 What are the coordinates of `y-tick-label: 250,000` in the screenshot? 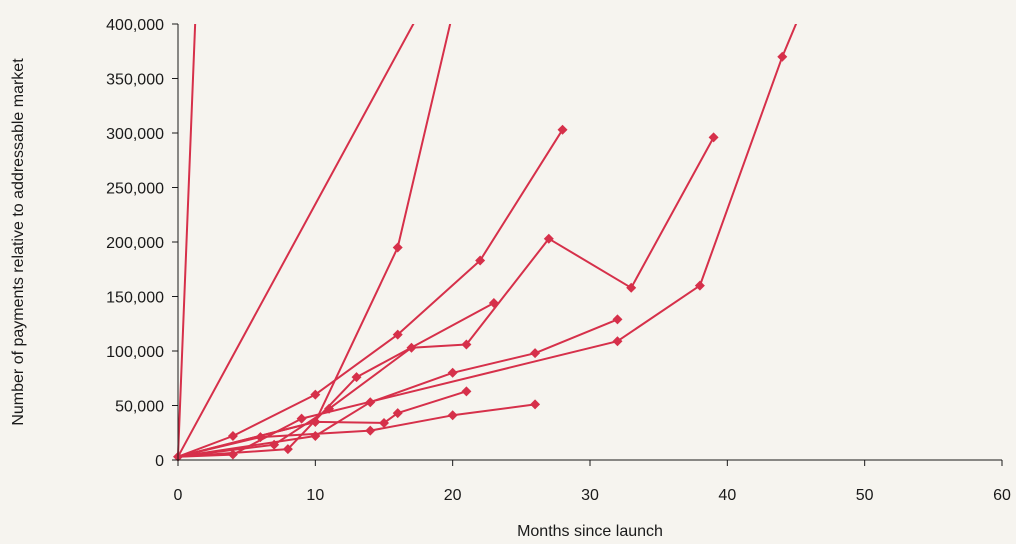 It's located at (135, 189).